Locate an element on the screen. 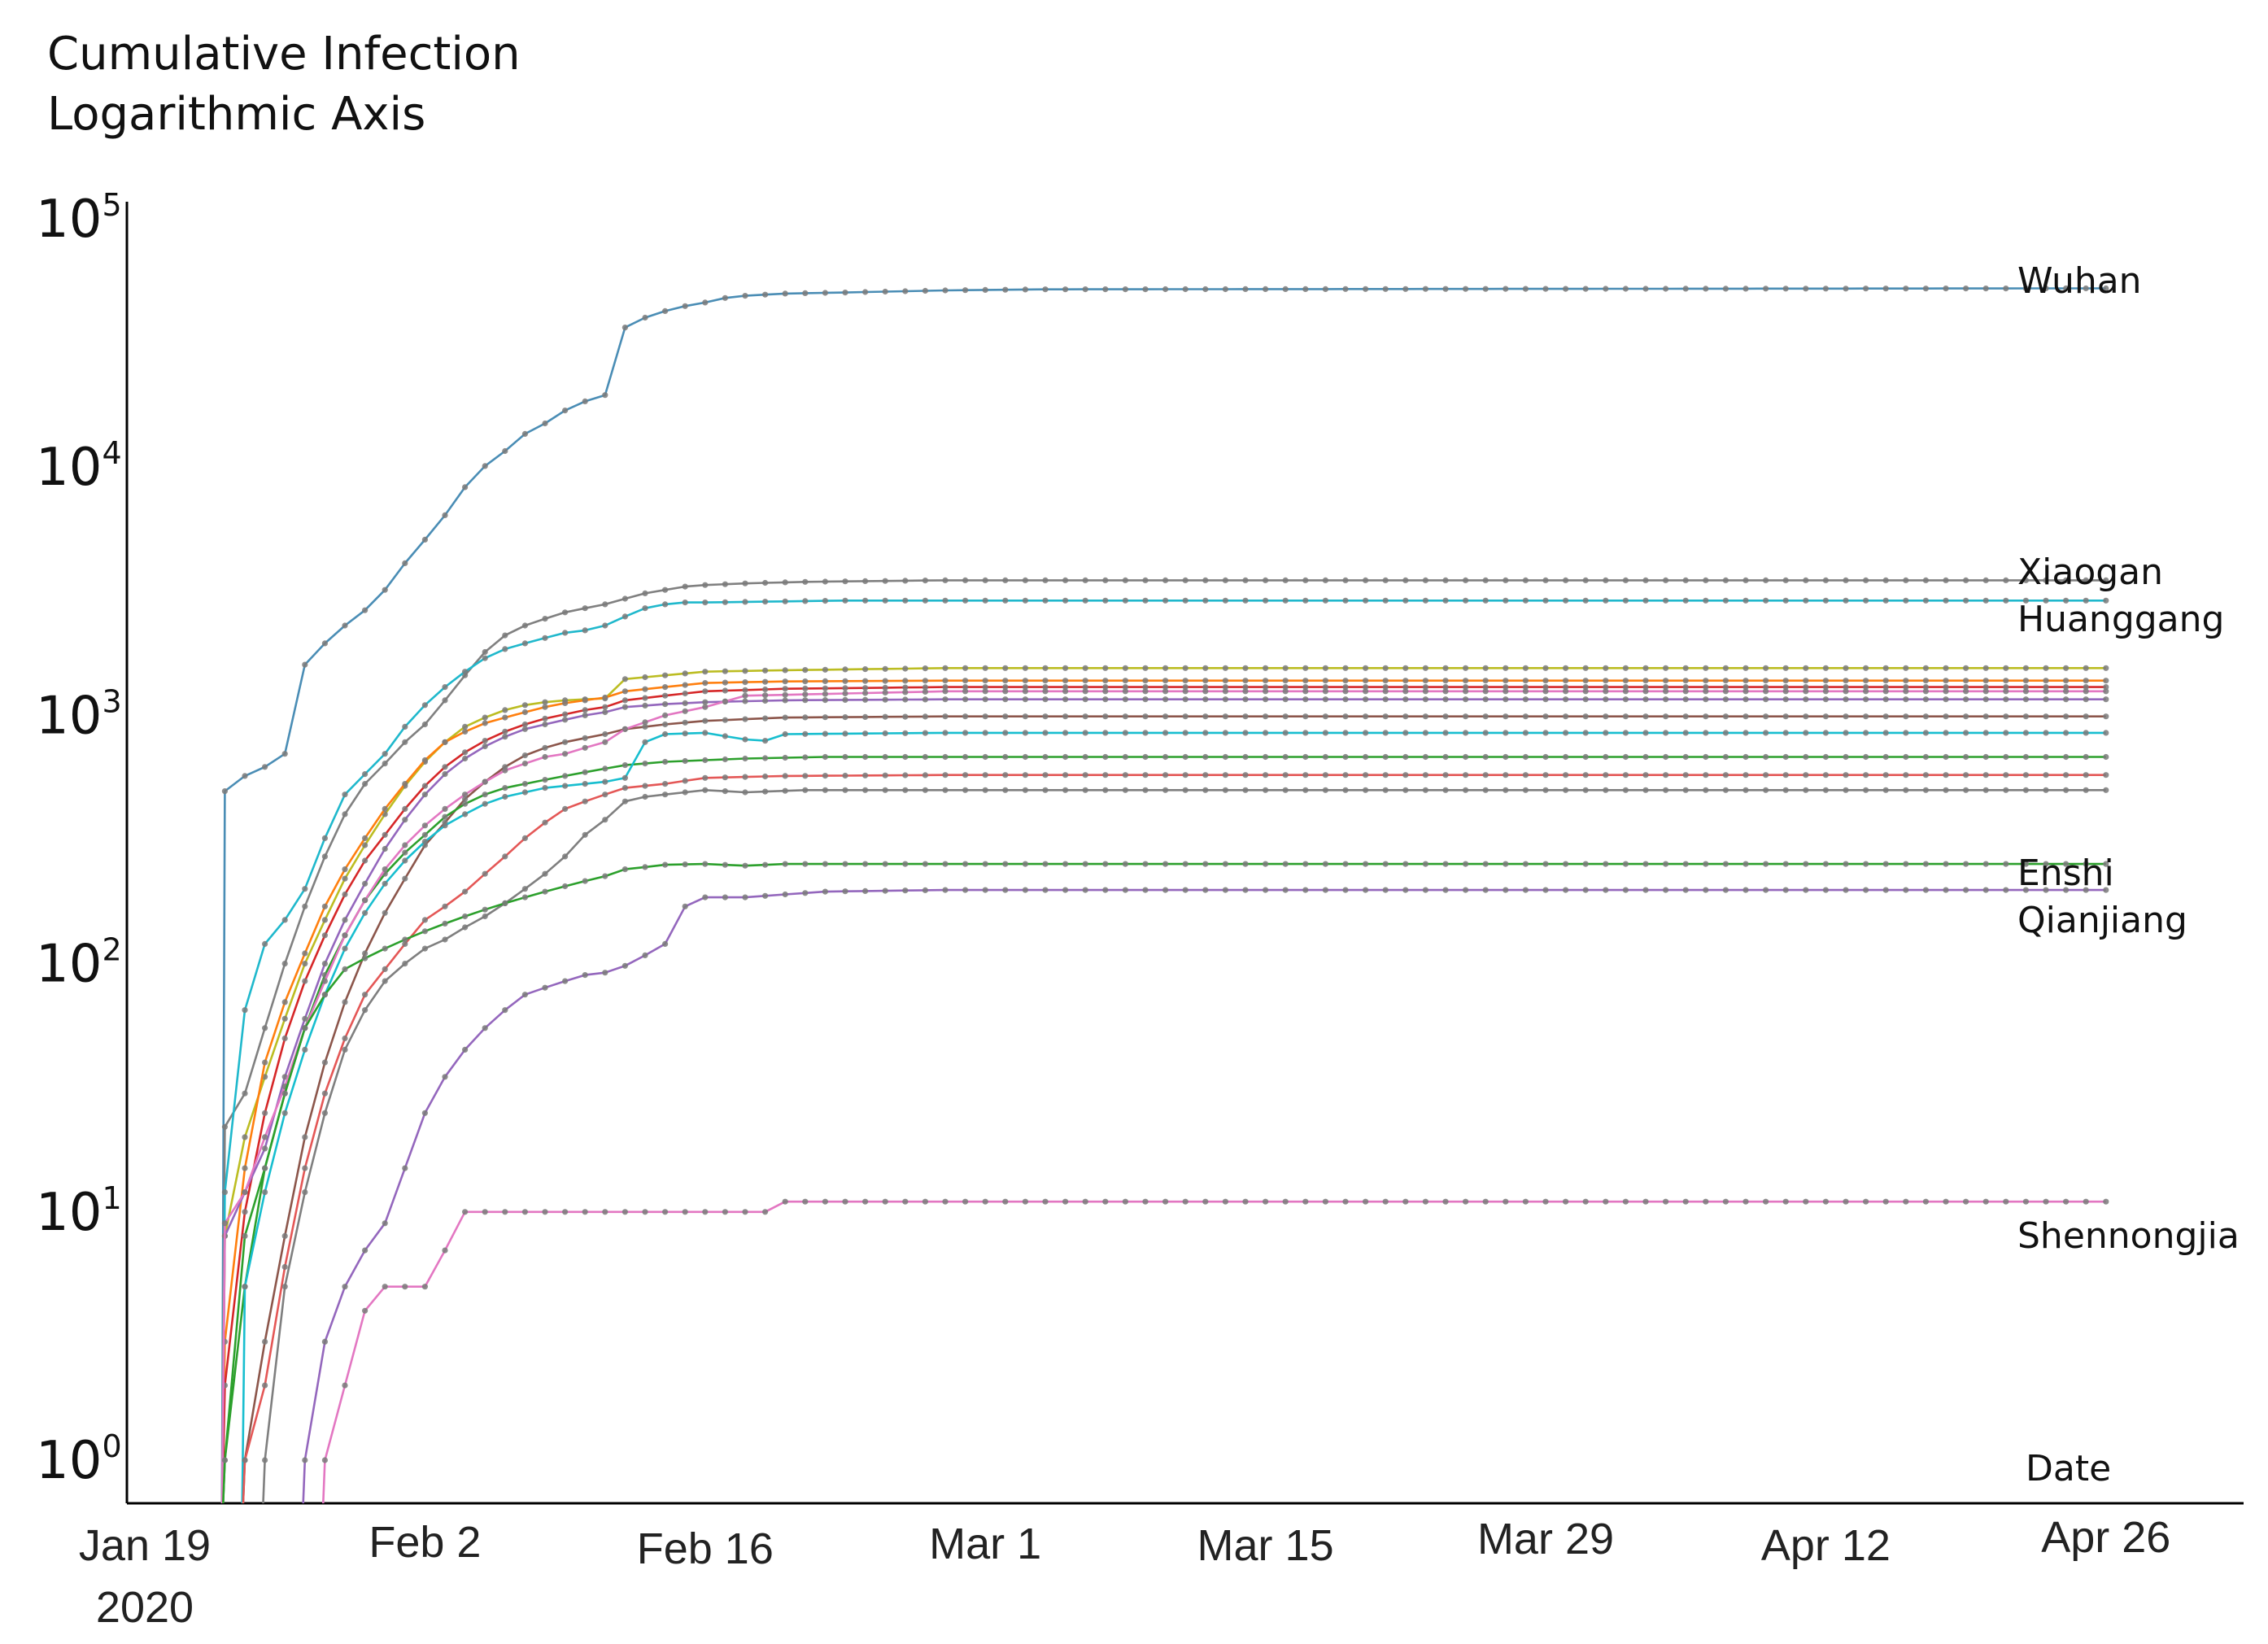  series-label-enshi: Enshi is located at coordinates (2066, 873).